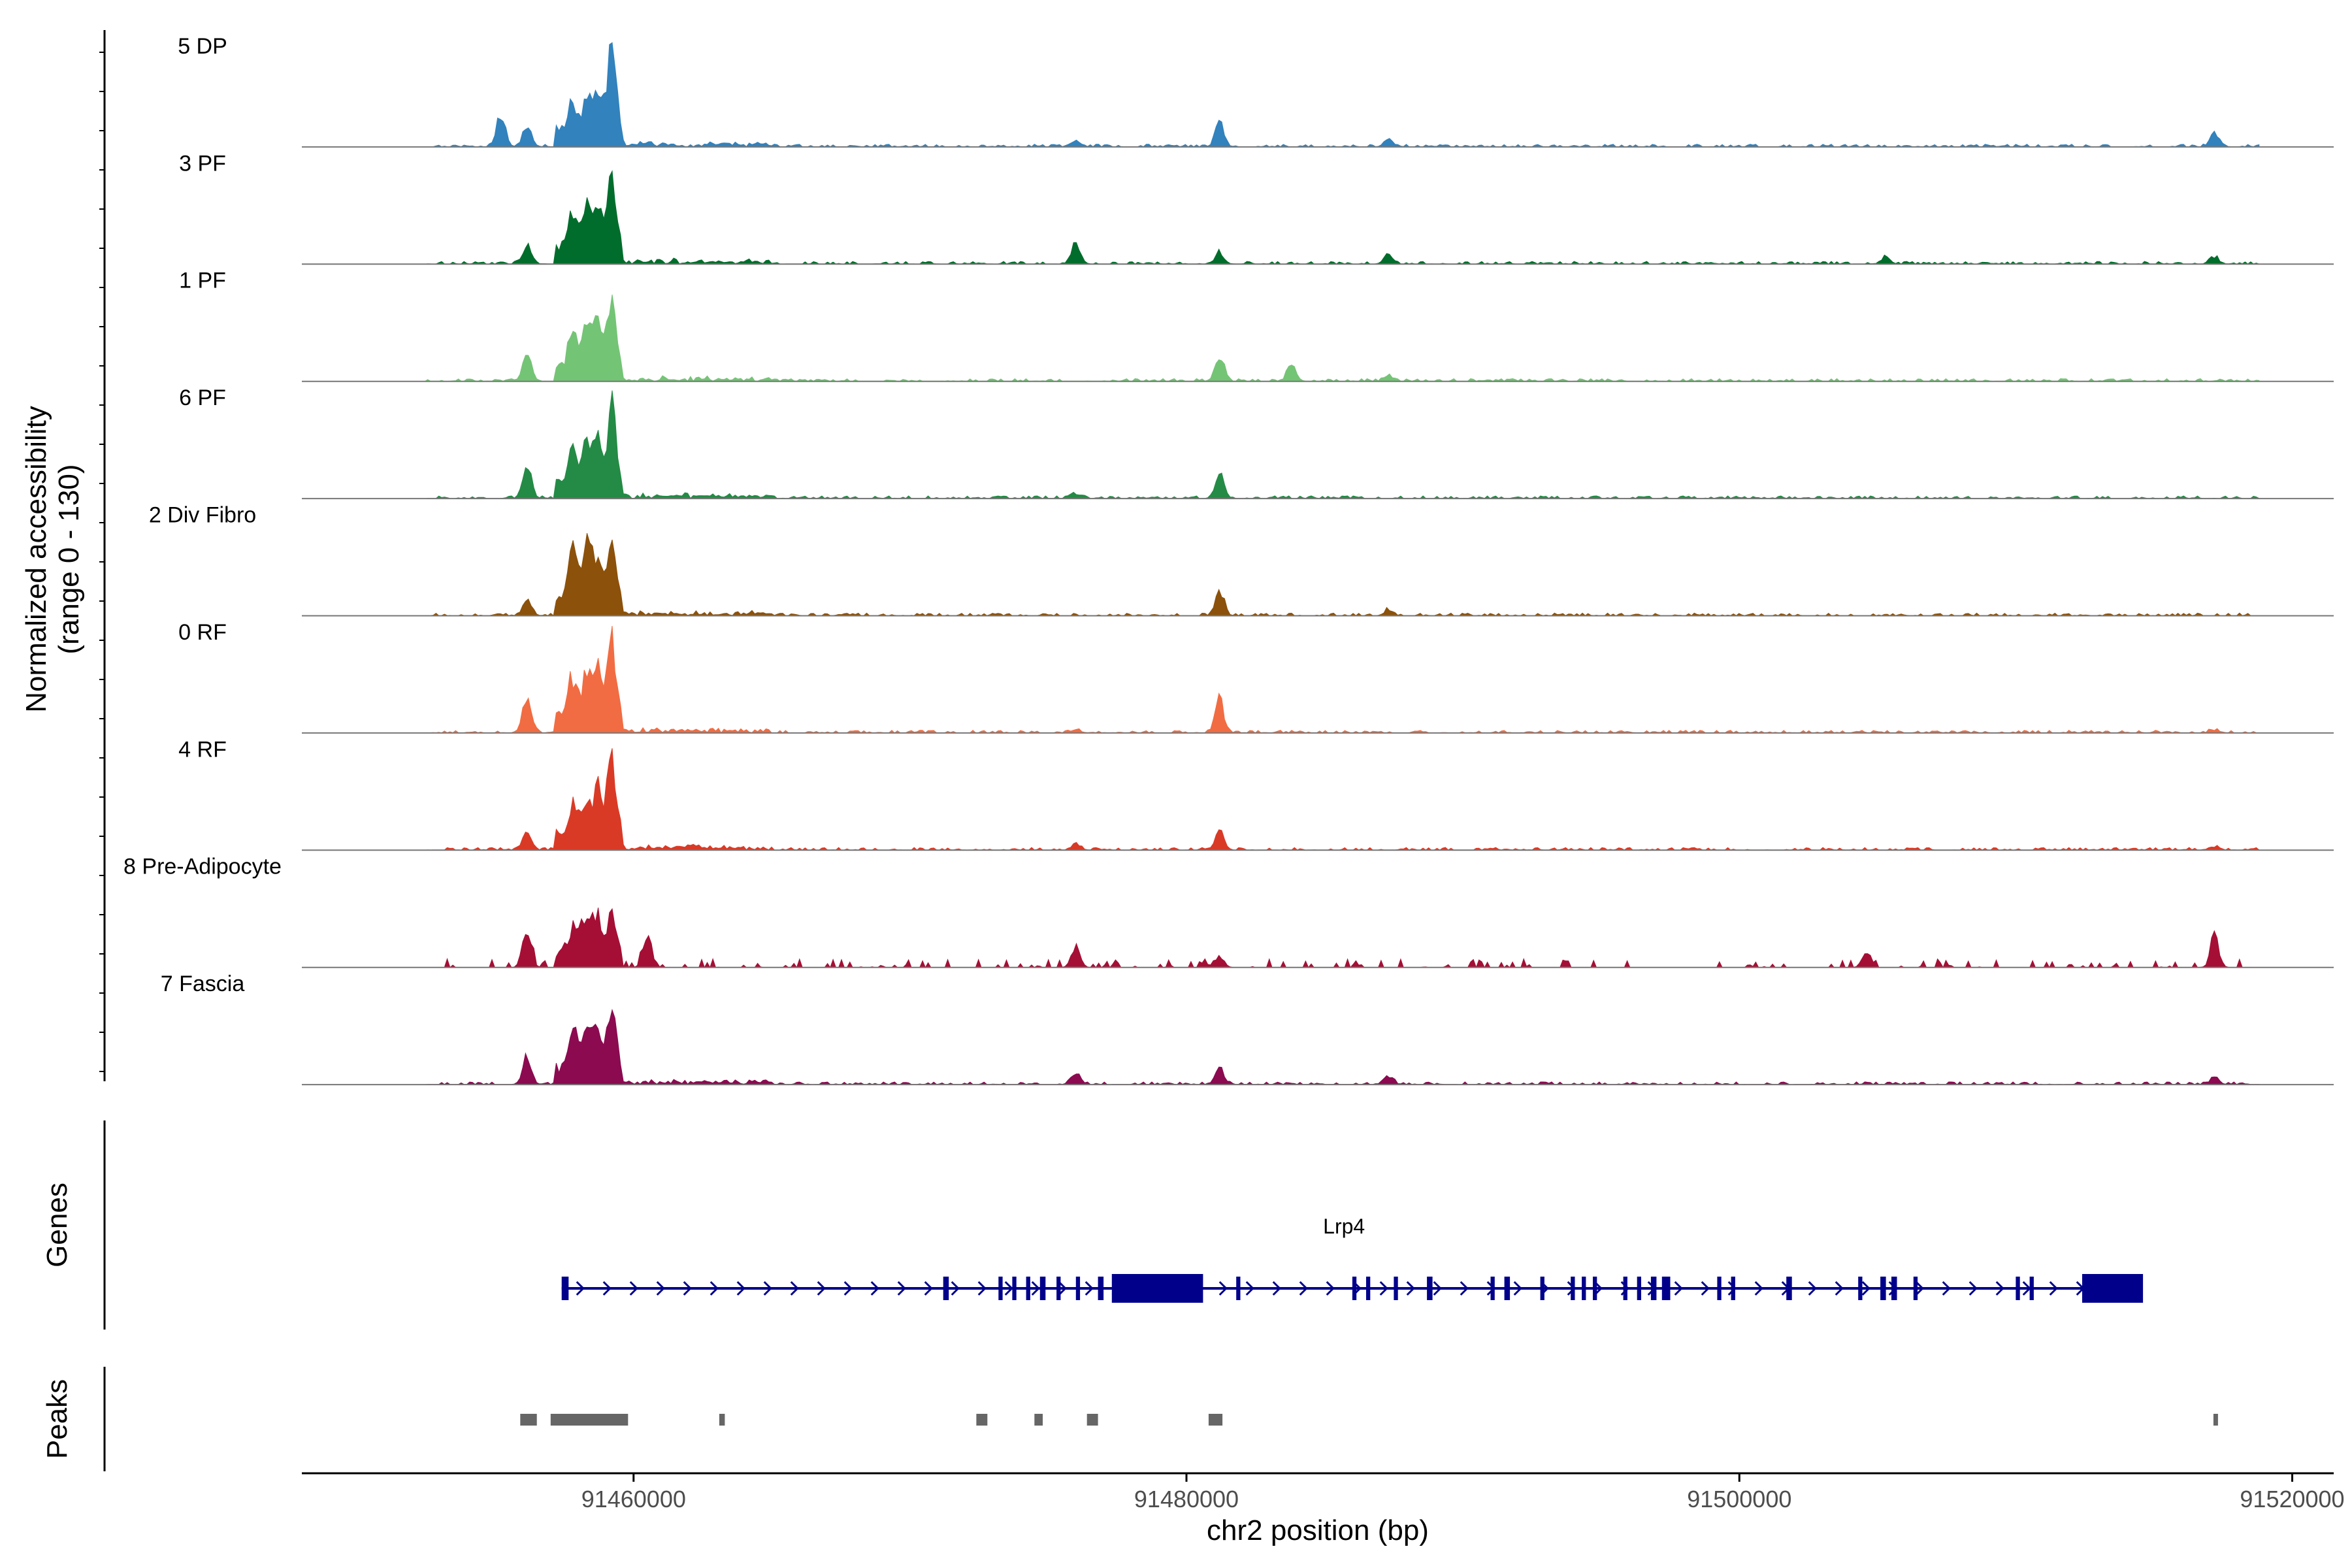 The height and width of the screenshot is (1568, 2352). Describe the element at coordinates (202, 163) in the screenshot. I see `track-label: 3 PF` at that location.